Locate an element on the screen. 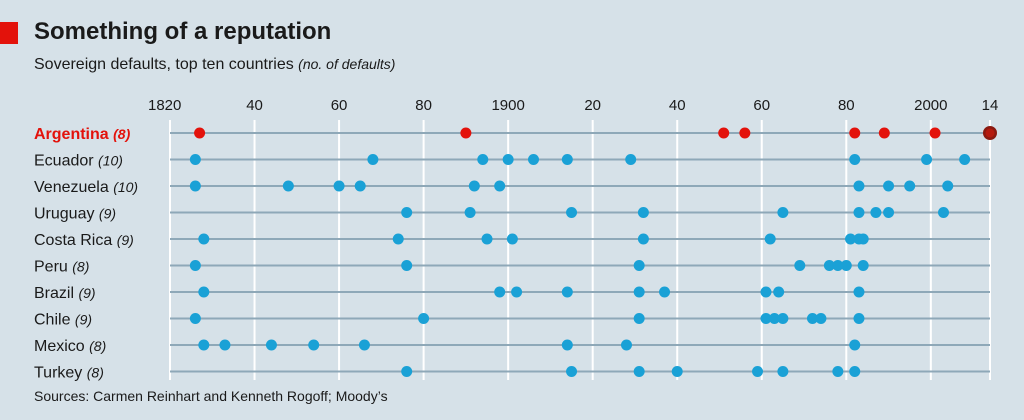 The image size is (1024, 420). country-name: Ecuador is located at coordinates (66, 161).